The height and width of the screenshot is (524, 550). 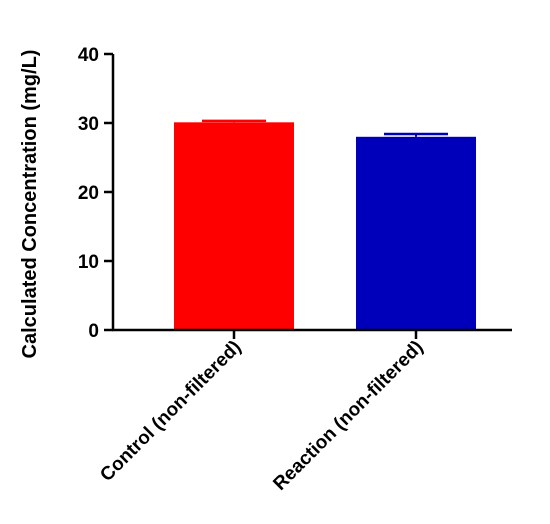 What do you see at coordinates (88, 55) in the screenshot?
I see `y-tick-label-40: 40` at bounding box center [88, 55].